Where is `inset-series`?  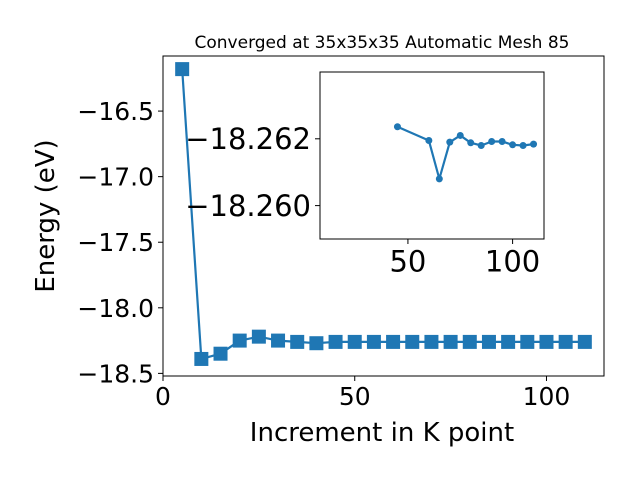
inset-series is located at coordinates (465, 153).